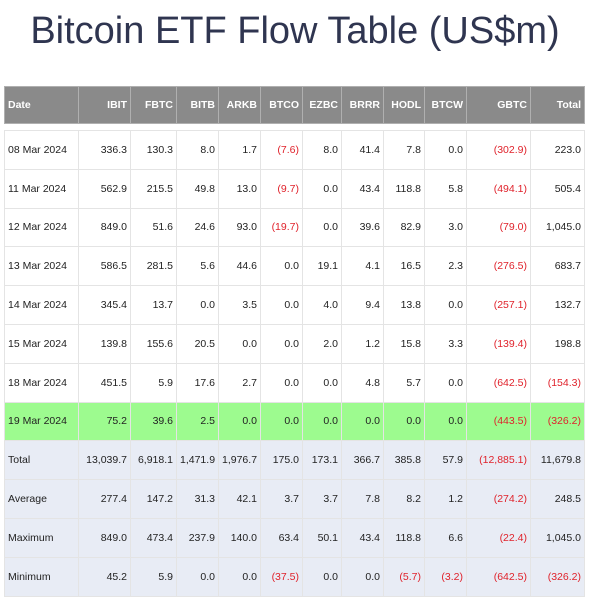  What do you see at coordinates (104, 227) in the screenshot?
I see `table-cell: 849.0` at bounding box center [104, 227].